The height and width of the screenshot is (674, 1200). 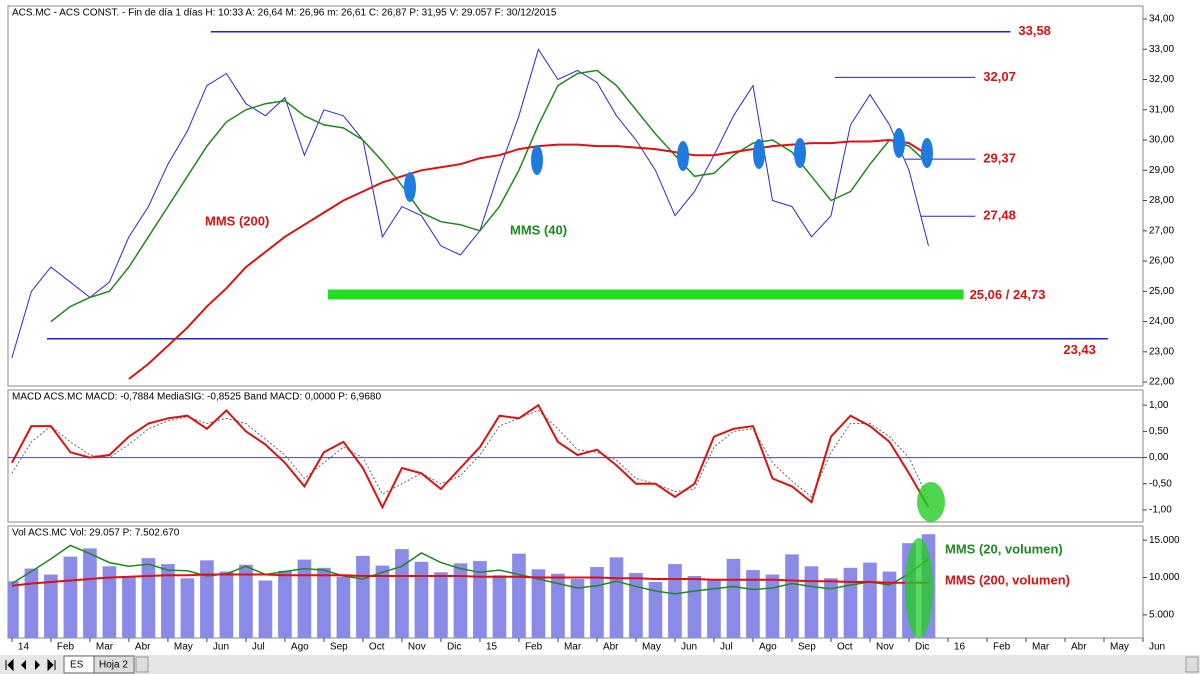 I want to click on cross-markers, so click(x=668, y=165).